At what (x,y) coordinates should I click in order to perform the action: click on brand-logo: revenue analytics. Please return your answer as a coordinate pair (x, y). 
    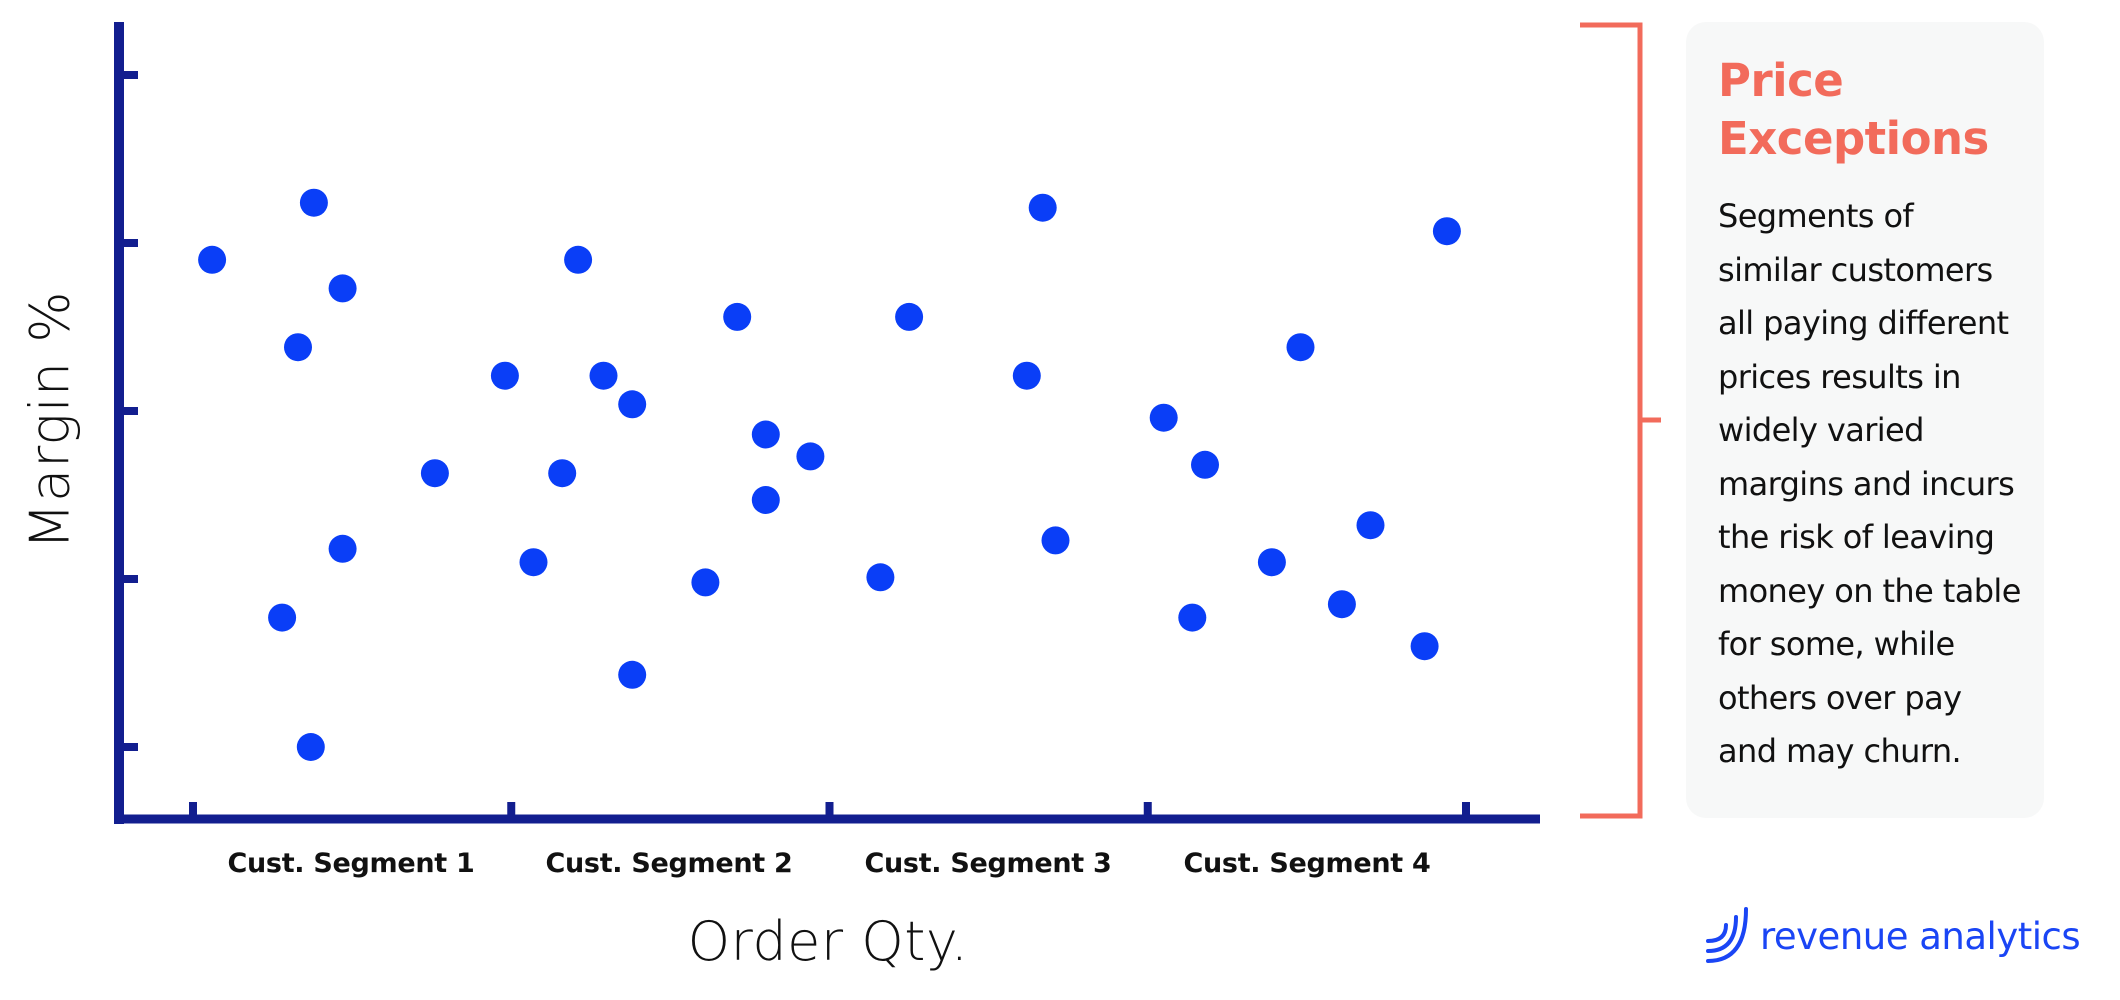
    Looking at the image, I should click on (1893, 936).